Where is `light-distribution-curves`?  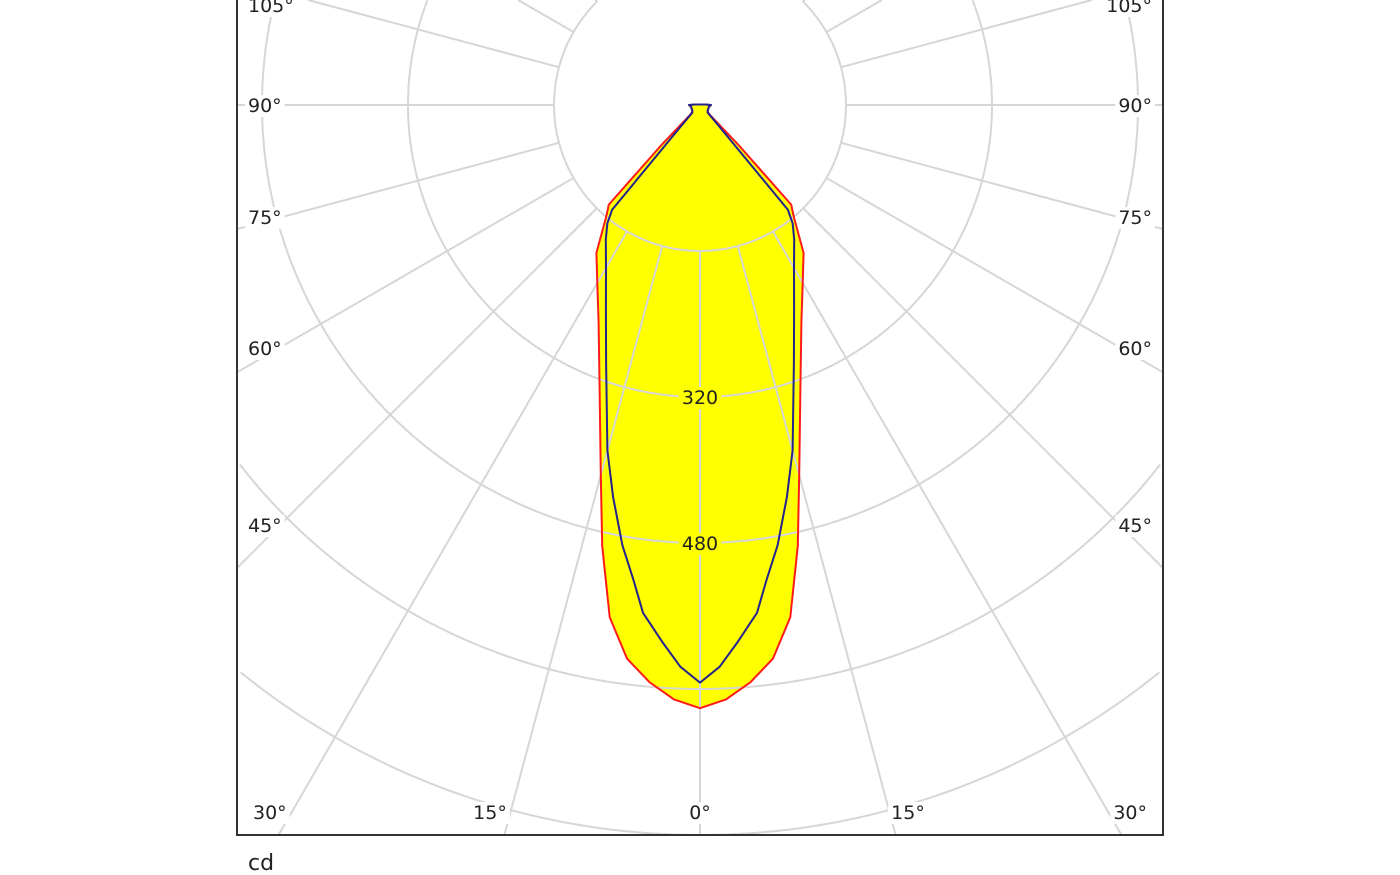
light-distribution-curves is located at coordinates (700, 406).